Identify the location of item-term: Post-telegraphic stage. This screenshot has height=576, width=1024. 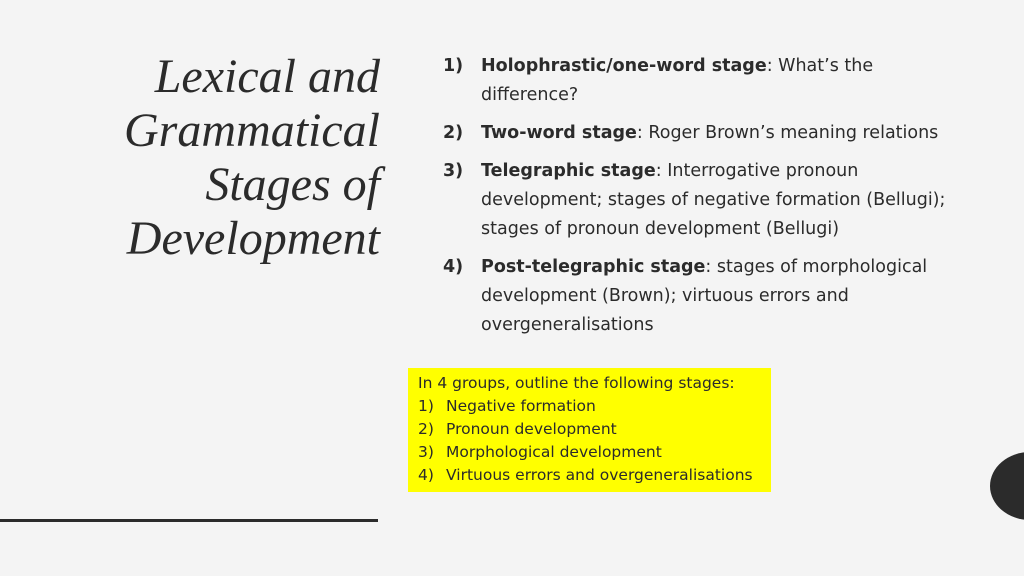
(593, 267).